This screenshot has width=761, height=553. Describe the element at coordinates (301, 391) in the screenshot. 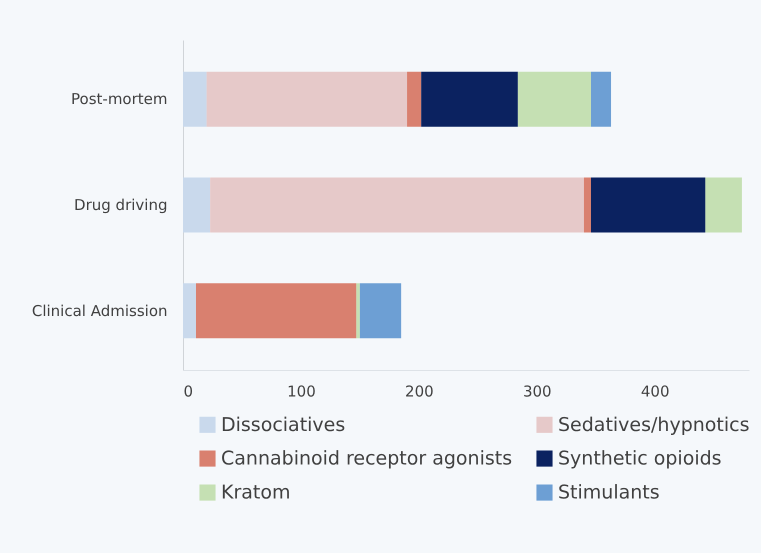

I see `x-tick-label: 100` at that location.